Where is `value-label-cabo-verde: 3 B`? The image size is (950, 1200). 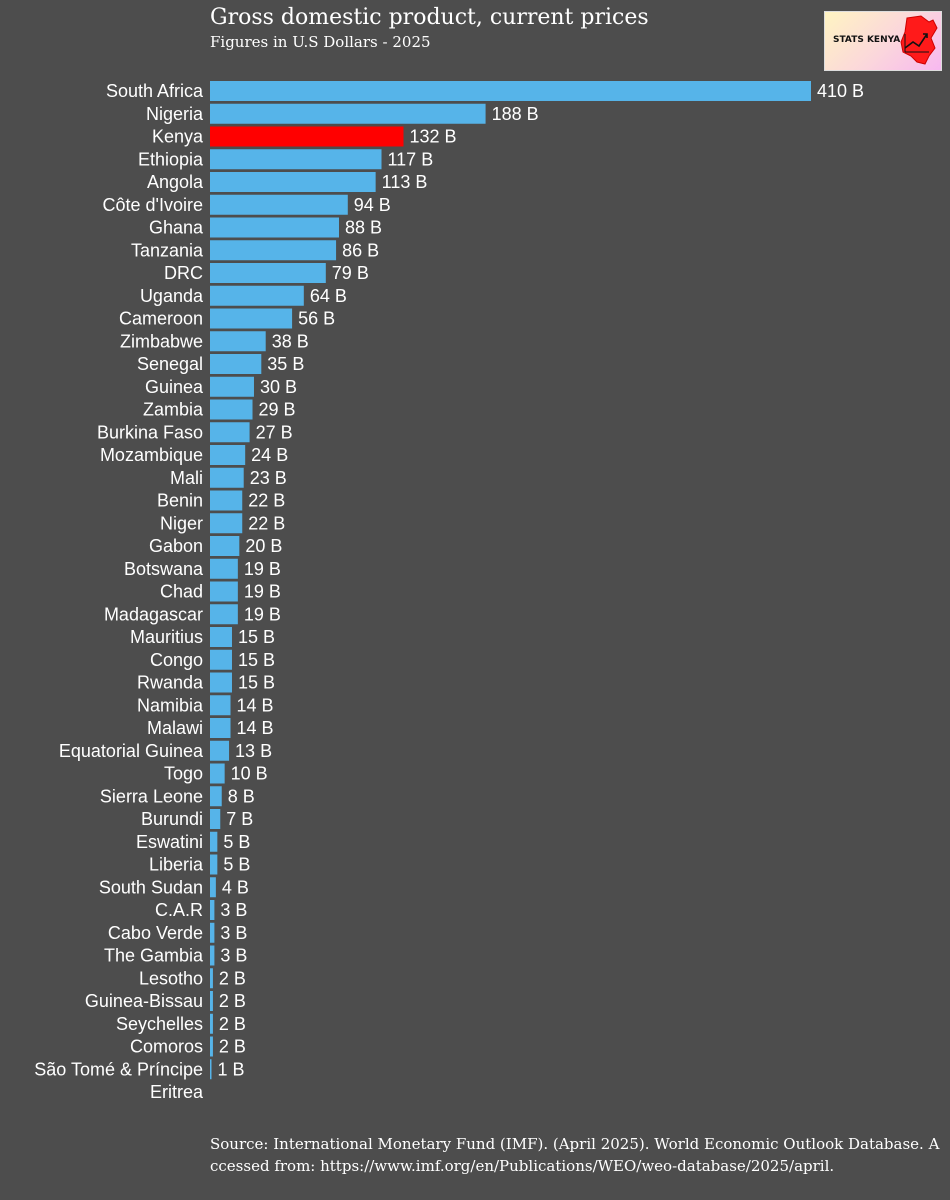 value-label-cabo-verde: 3 B is located at coordinates (233, 933).